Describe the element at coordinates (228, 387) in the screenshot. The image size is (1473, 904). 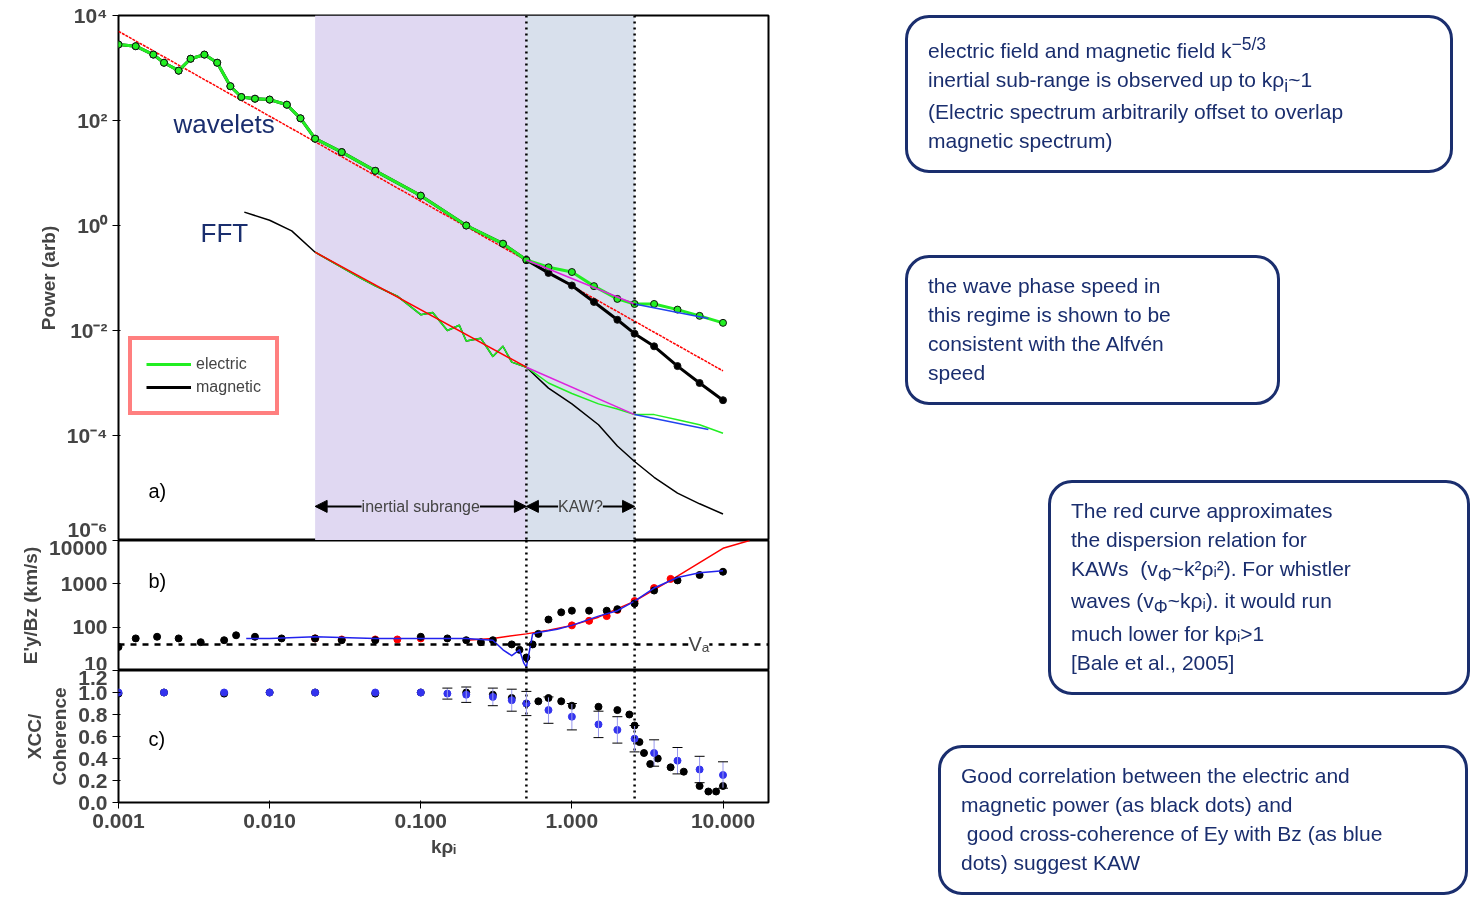
I see `legend-label: magnetic` at that location.